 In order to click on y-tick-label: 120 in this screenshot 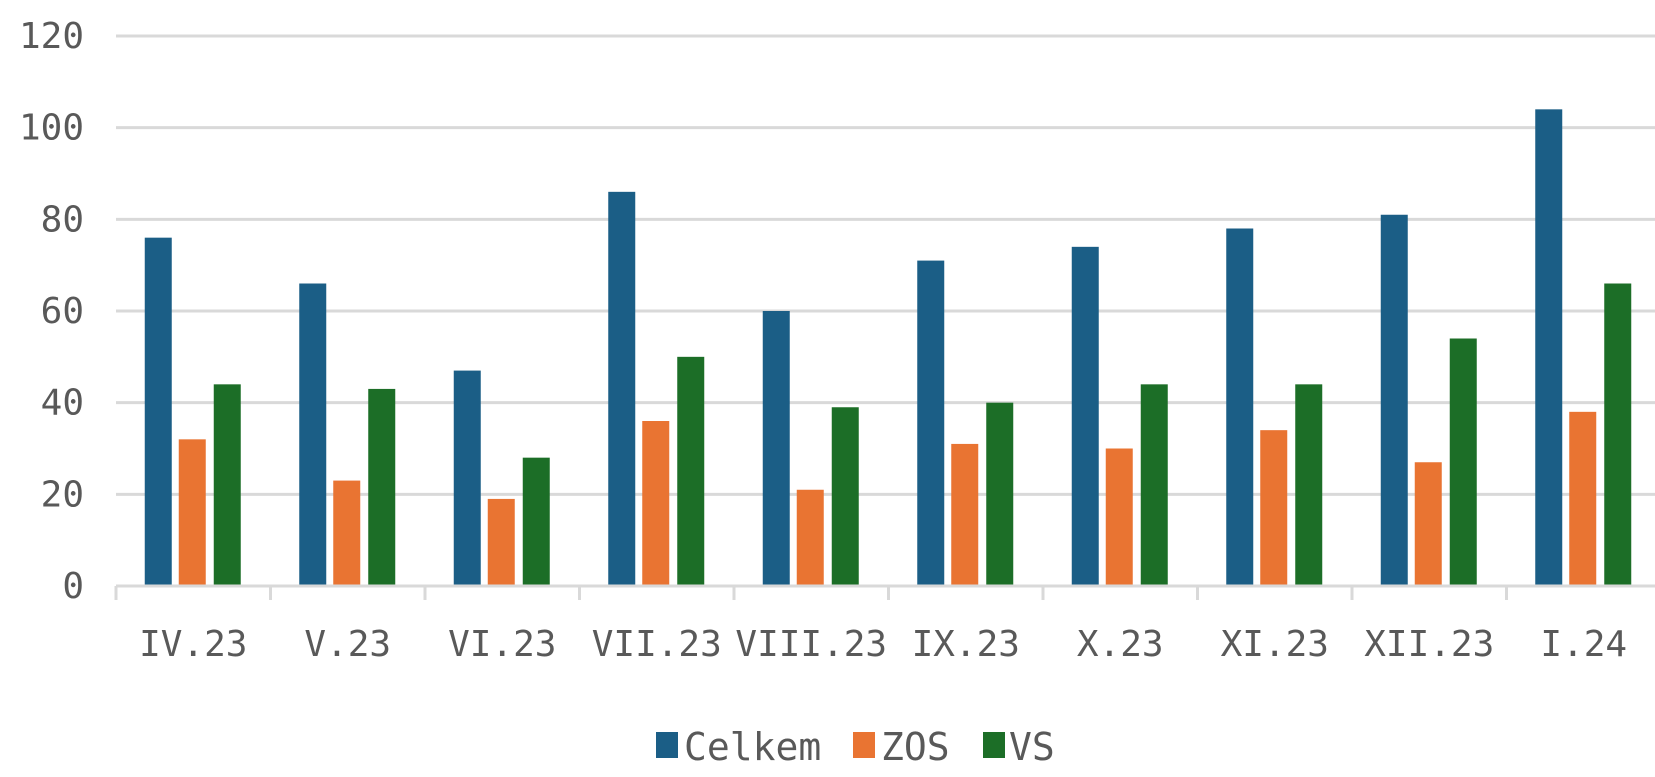, I will do `click(51, 36)`.